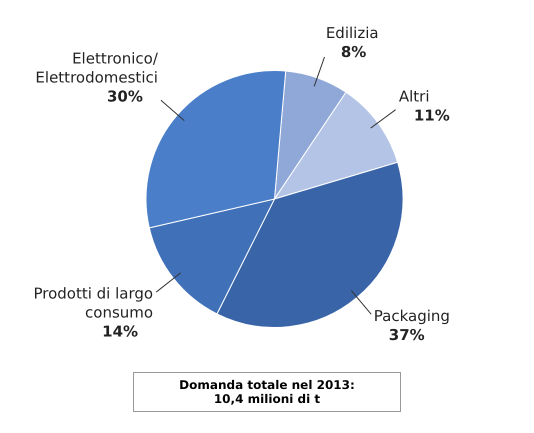 This screenshot has height=433, width=534. I want to click on slice-label: Packaging, so click(412, 316).